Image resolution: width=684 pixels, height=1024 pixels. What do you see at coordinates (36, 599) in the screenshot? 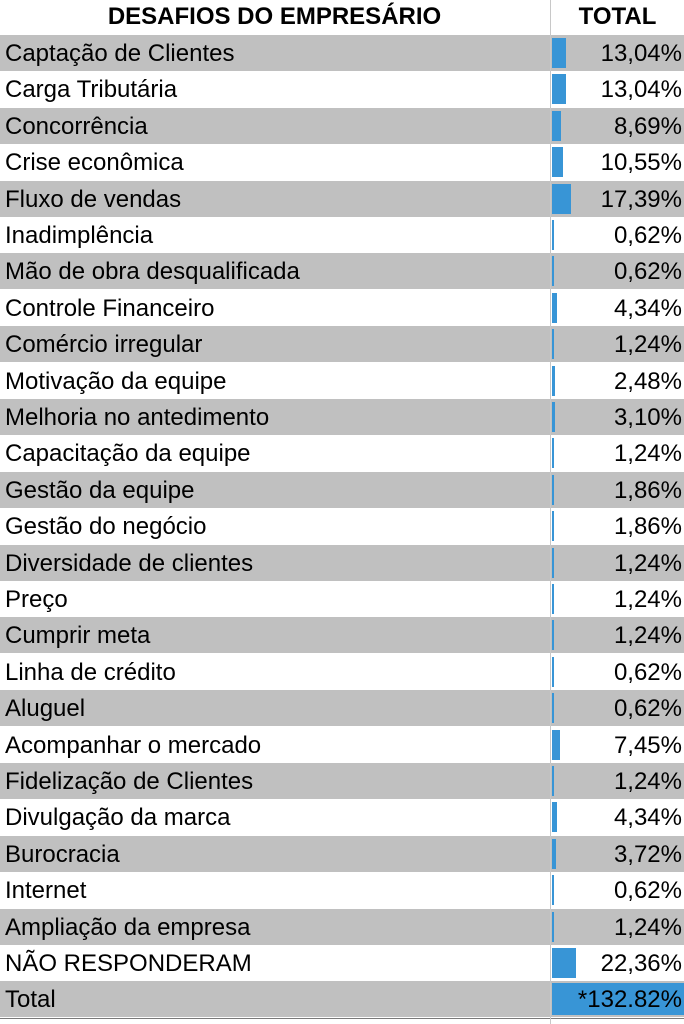
I see `row-label: Preço` at bounding box center [36, 599].